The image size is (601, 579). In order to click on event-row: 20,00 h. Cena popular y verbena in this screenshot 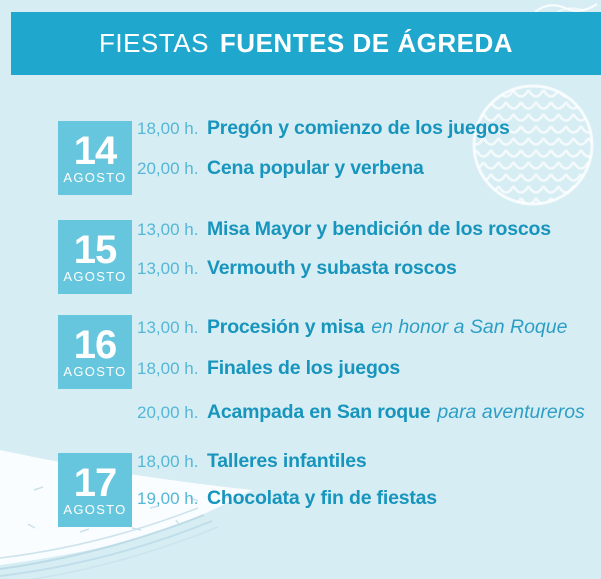, I will do `click(280, 168)`.